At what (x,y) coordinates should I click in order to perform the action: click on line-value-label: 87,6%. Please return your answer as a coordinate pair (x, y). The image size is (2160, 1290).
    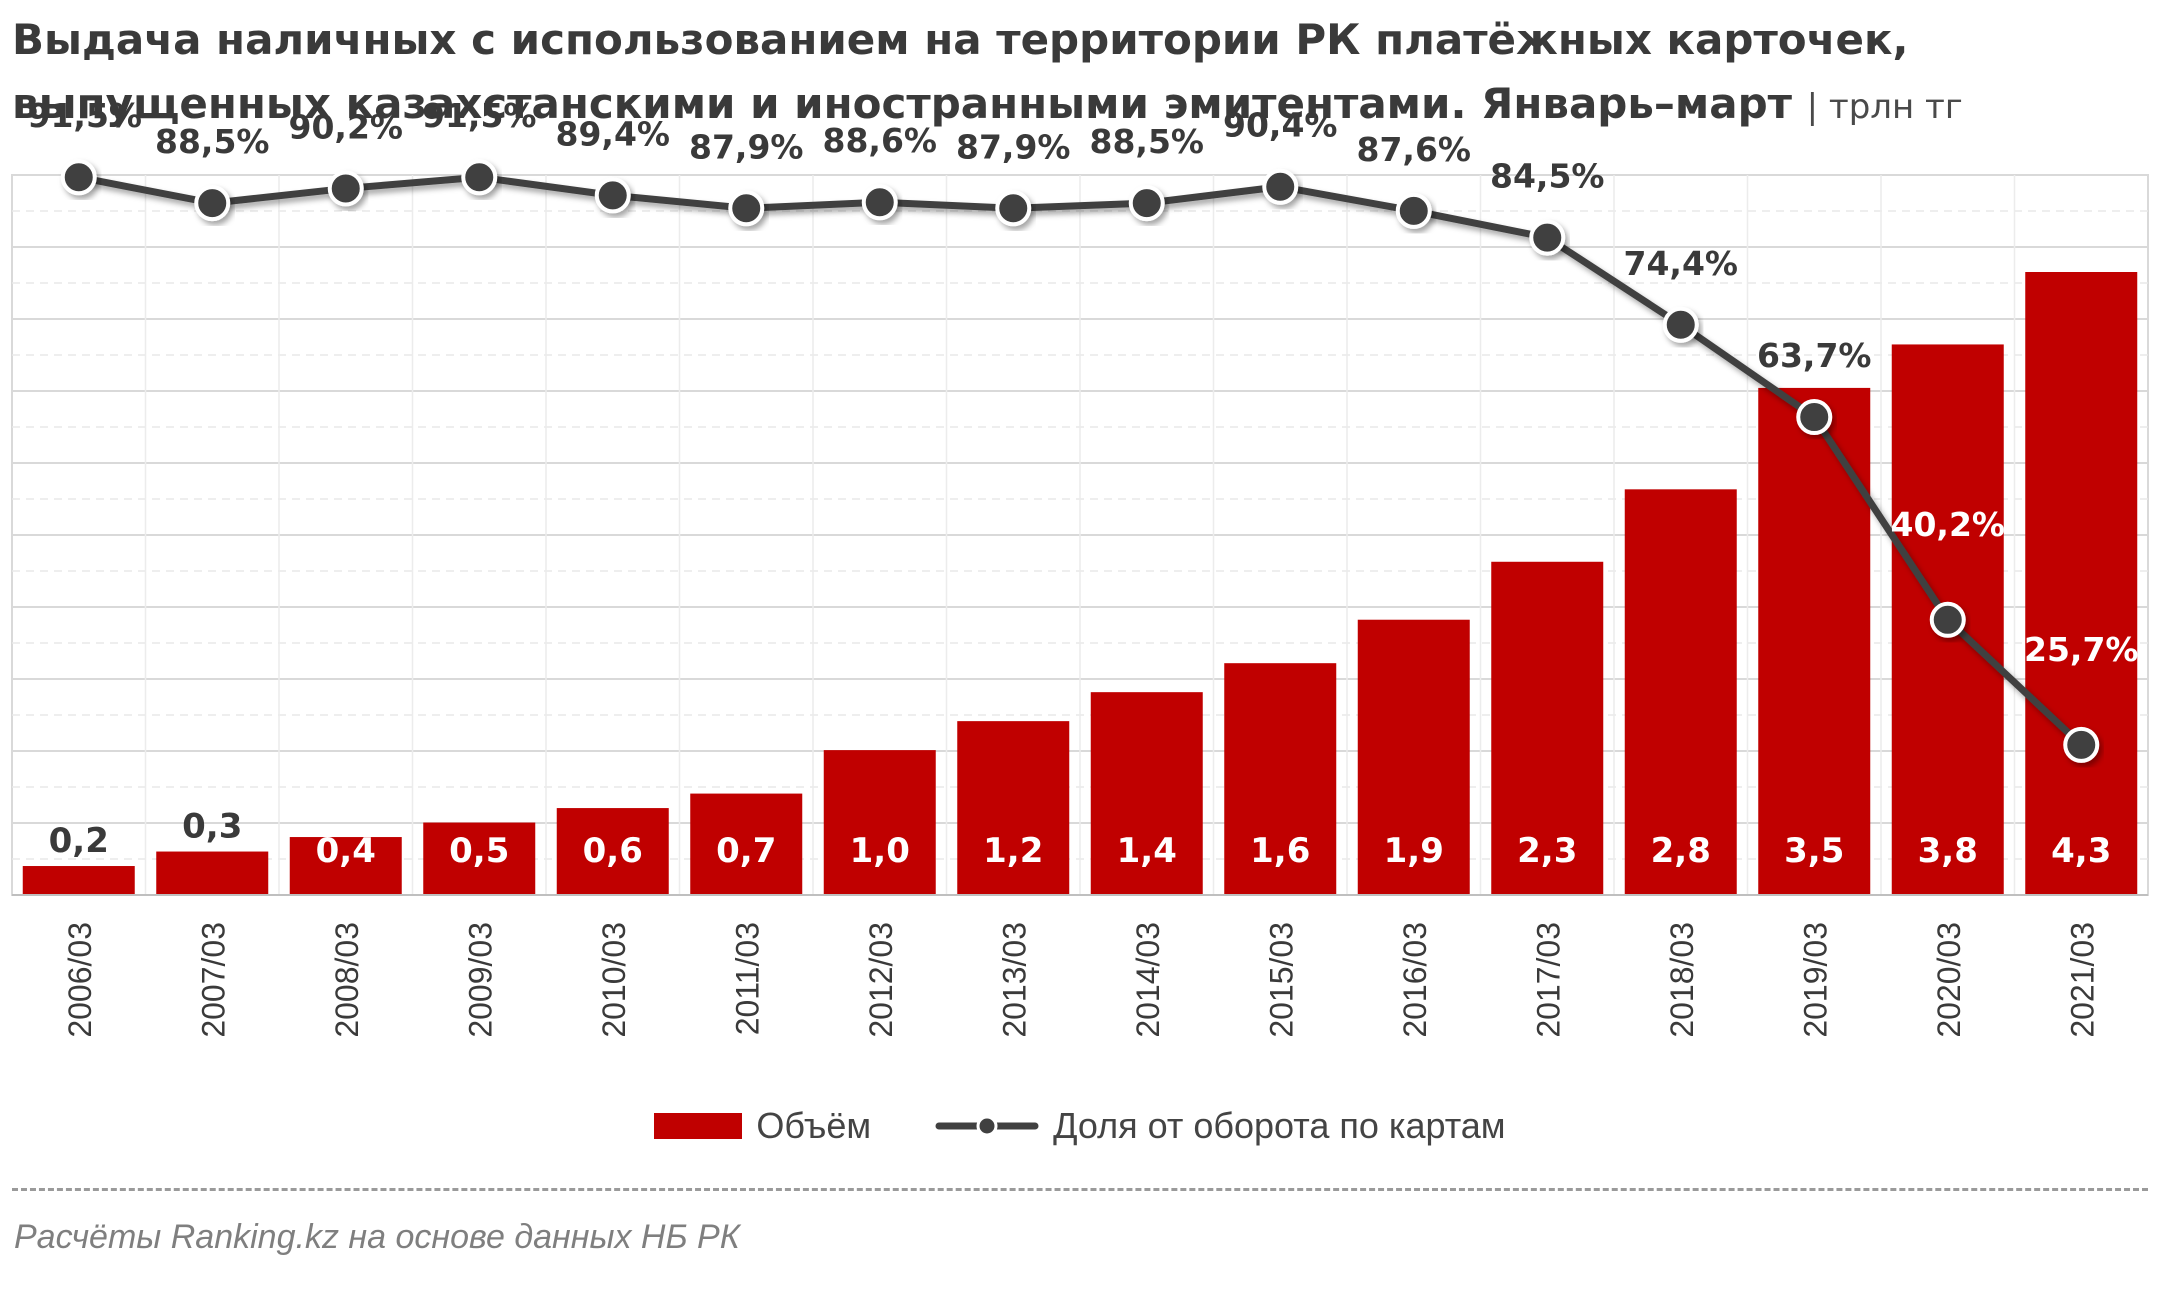
    Looking at the image, I should click on (1414, 149).